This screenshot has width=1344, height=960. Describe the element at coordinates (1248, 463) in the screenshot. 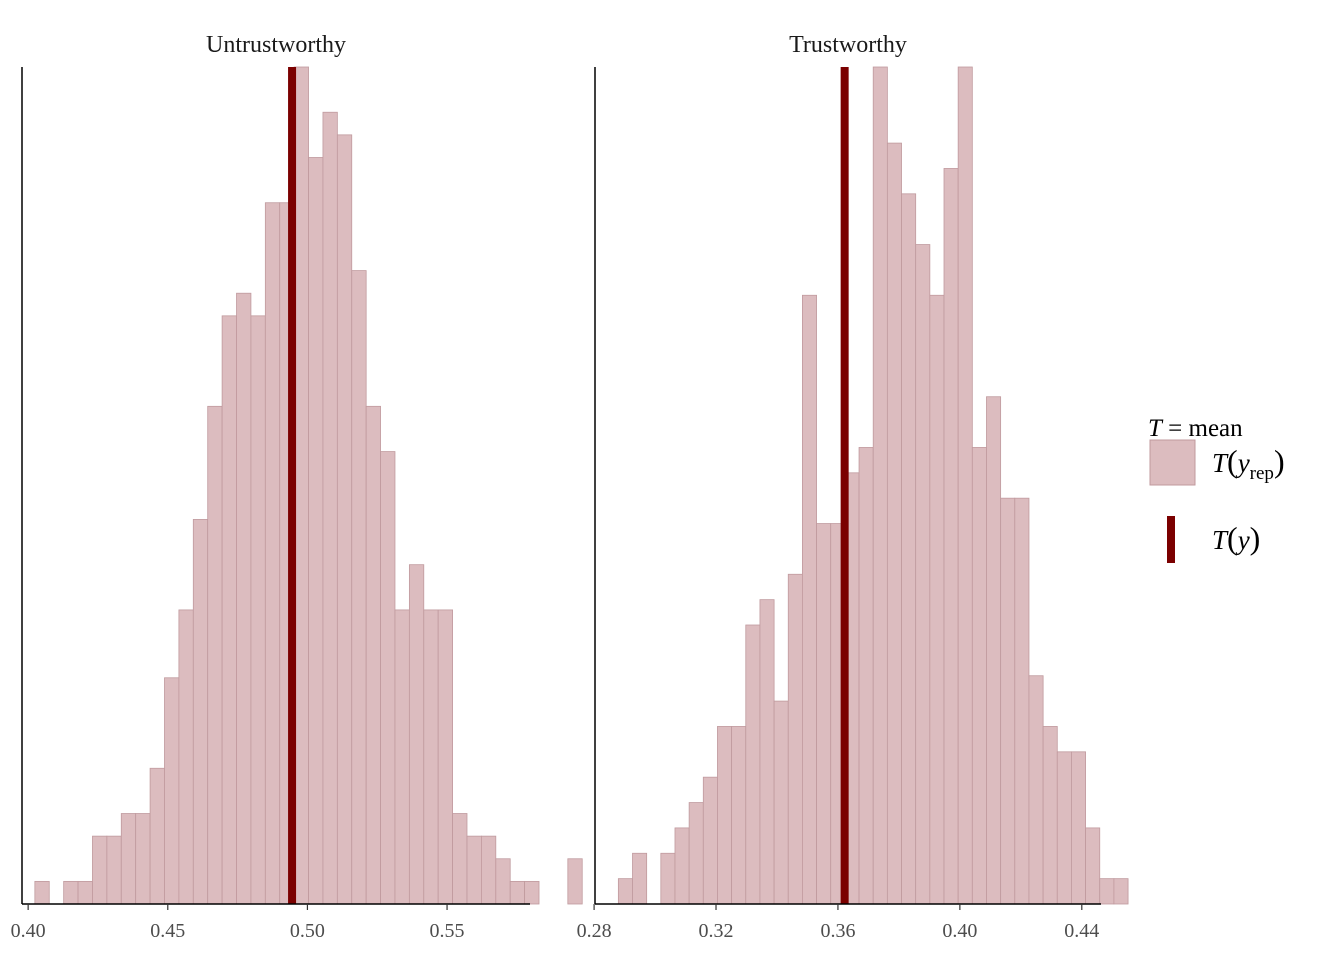

I see `legend-label-yrep: T(yrep)` at that location.